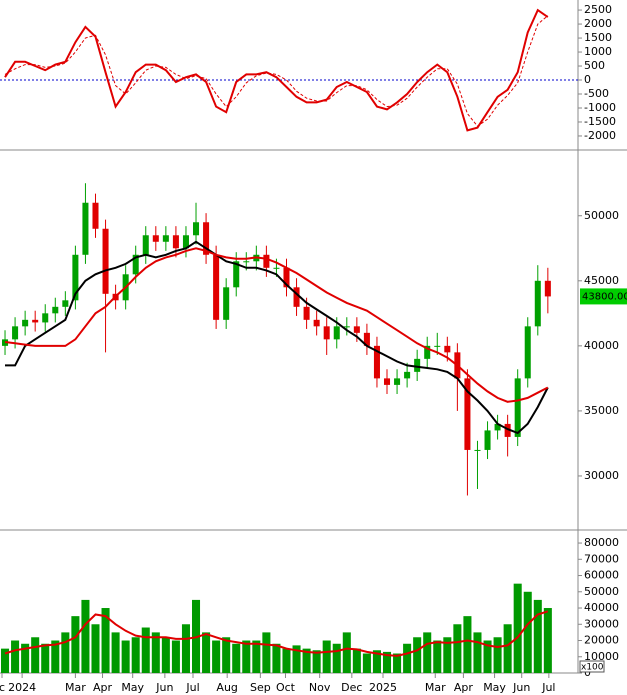 The image size is (627, 695). Describe the element at coordinates (320, 687) in the screenshot. I see `x-tick-label: Nov` at that location.